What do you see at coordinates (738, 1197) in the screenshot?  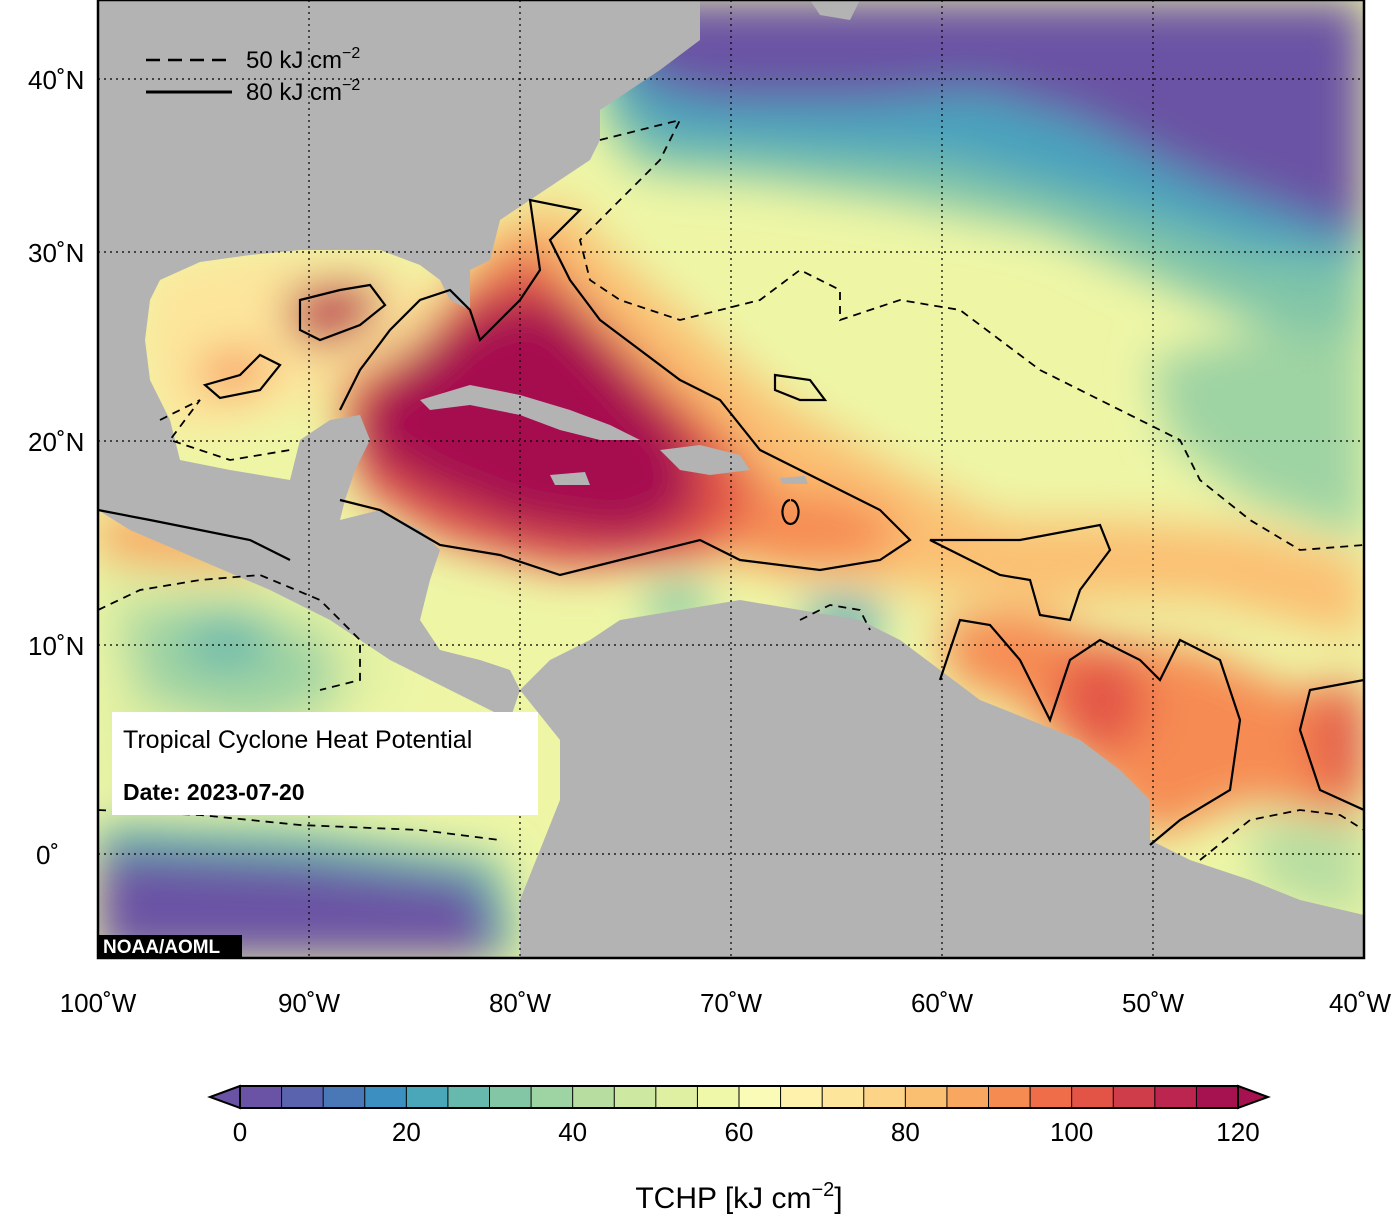 I see `colorbar-title: TCHP [kJ cm−2]` at bounding box center [738, 1197].